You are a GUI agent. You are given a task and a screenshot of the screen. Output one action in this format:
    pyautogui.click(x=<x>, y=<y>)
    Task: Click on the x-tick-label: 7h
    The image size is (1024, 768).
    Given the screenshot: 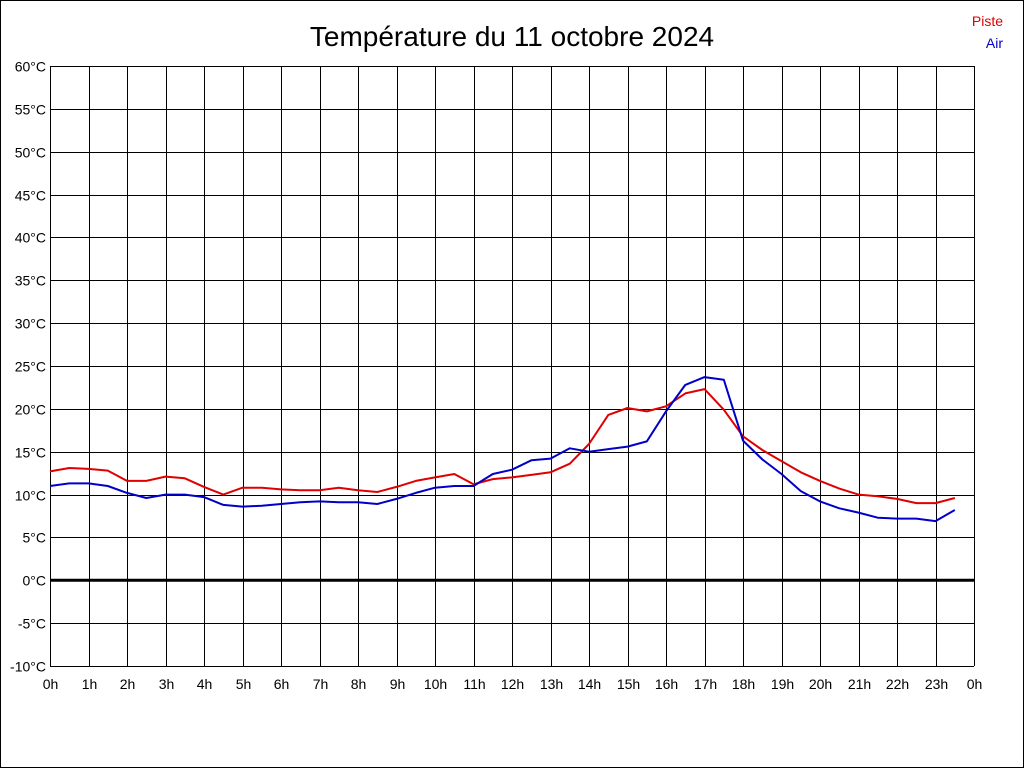 What is the action you would take?
    pyautogui.click(x=321, y=684)
    